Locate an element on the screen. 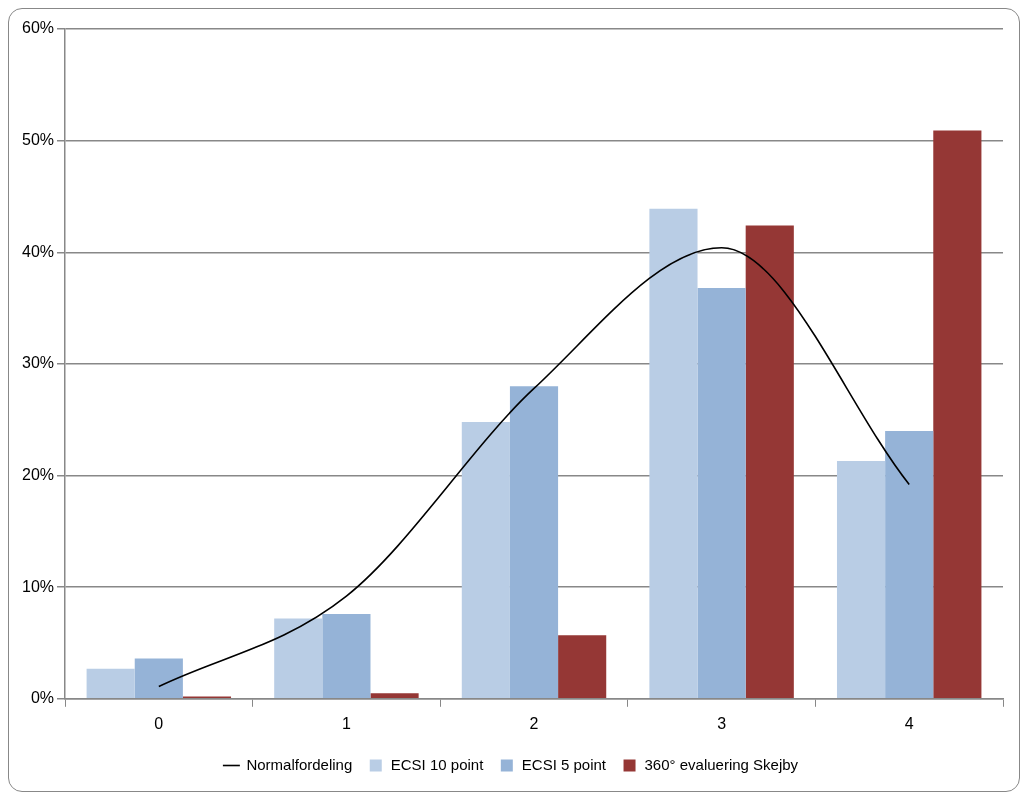  y-tick-label: 60% is located at coordinates (38, 28).